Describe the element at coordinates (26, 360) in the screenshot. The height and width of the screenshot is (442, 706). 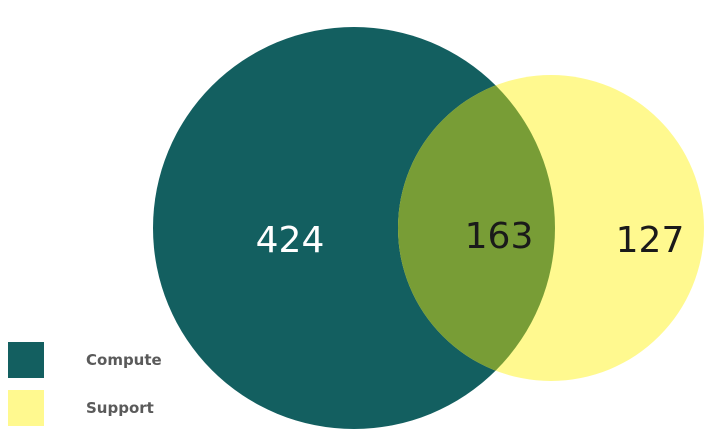
I see `legend-swatch-compute` at that location.